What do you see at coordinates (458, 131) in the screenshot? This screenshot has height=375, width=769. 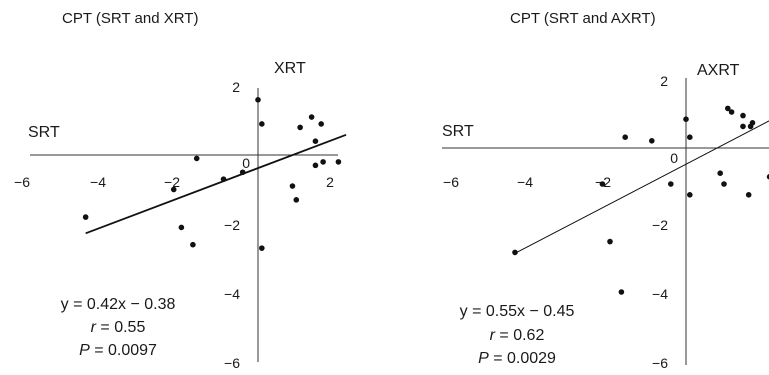 I see `right-x-axis-label: SRT` at bounding box center [458, 131].